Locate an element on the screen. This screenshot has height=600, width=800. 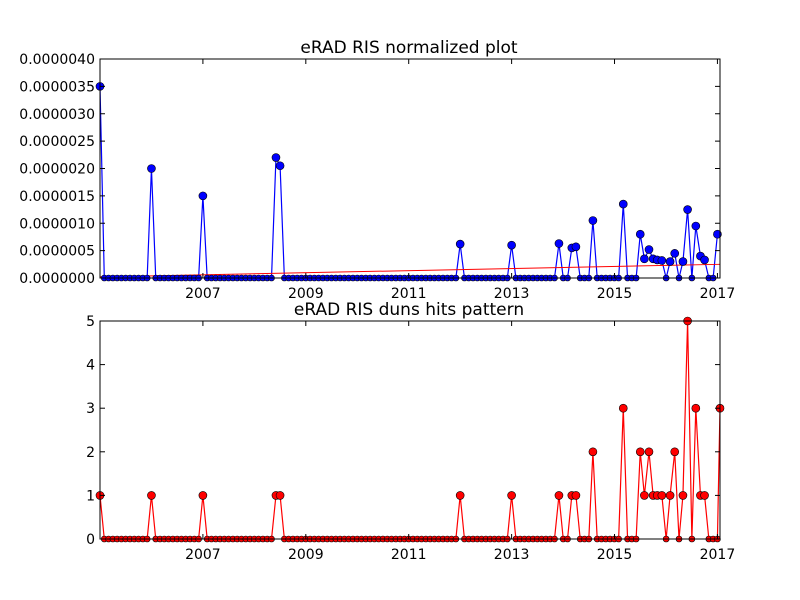
y-tick-label: 0.0000030 is located at coordinates (57, 115).